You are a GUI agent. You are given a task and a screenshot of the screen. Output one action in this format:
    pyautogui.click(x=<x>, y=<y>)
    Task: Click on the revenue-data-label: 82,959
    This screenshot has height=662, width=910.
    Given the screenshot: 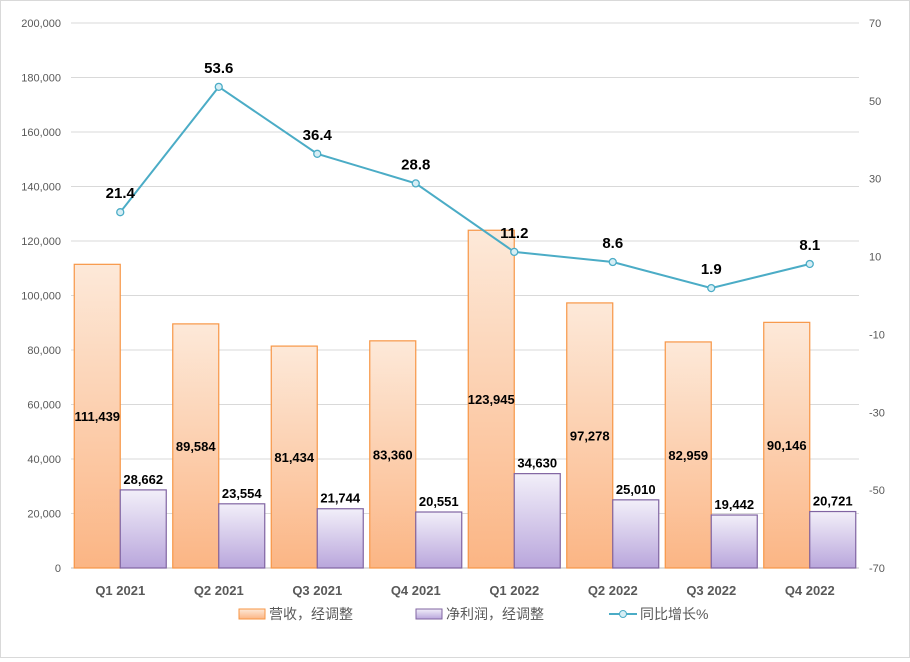 What is the action you would take?
    pyautogui.click(x=688, y=455)
    